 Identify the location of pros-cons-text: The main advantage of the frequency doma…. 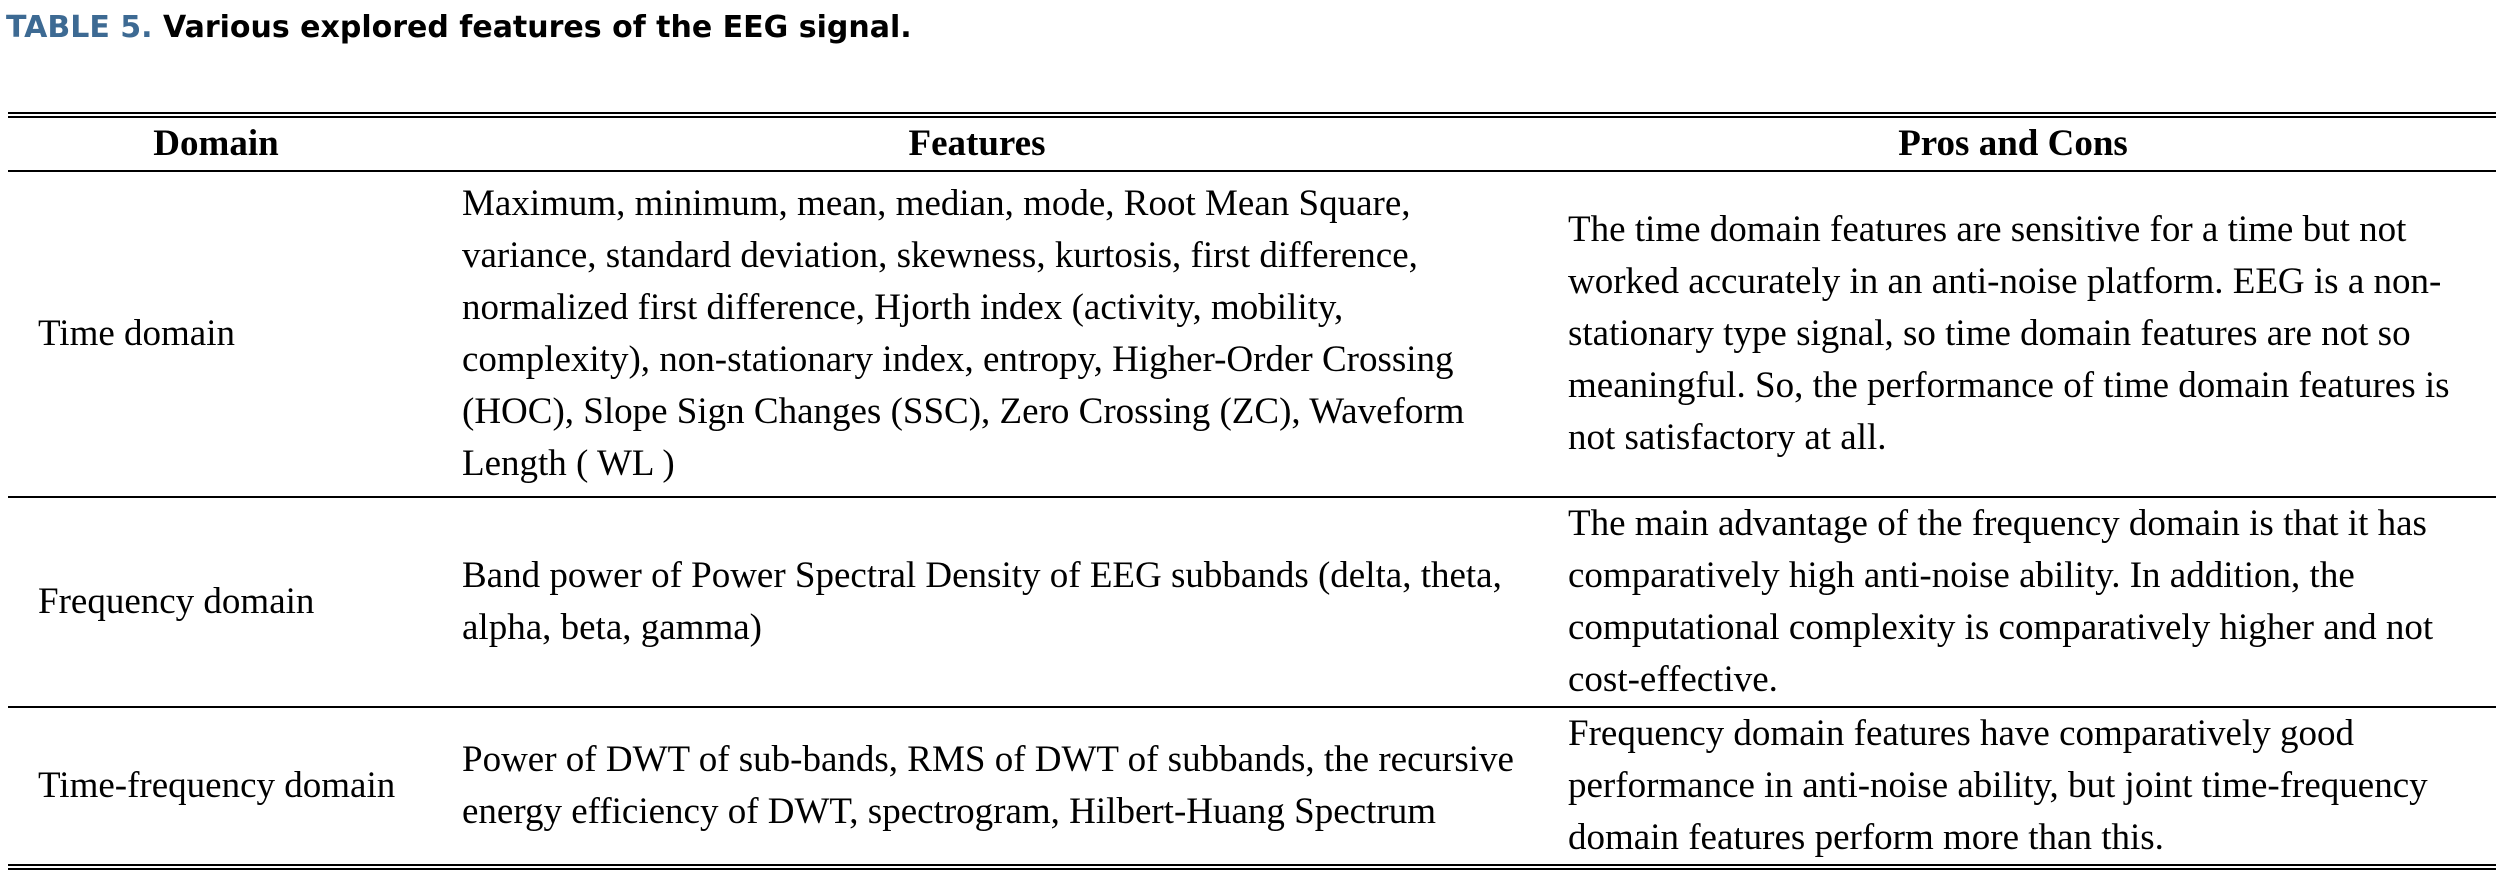
(2001, 601).